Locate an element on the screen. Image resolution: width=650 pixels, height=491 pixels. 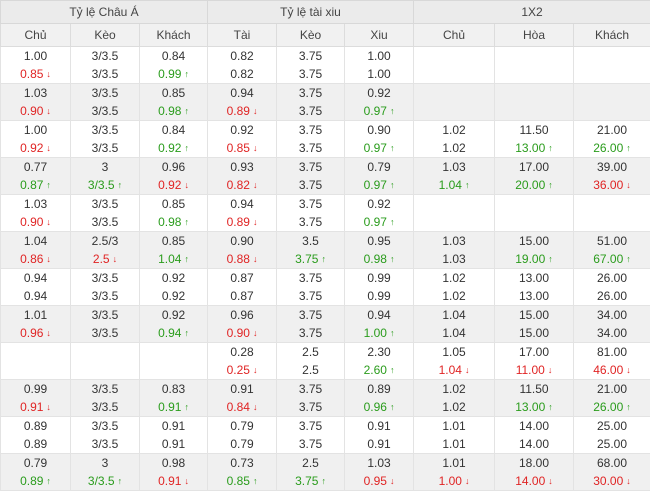
current-odds-value: 13.00↑ is located at coordinates (534, 407).